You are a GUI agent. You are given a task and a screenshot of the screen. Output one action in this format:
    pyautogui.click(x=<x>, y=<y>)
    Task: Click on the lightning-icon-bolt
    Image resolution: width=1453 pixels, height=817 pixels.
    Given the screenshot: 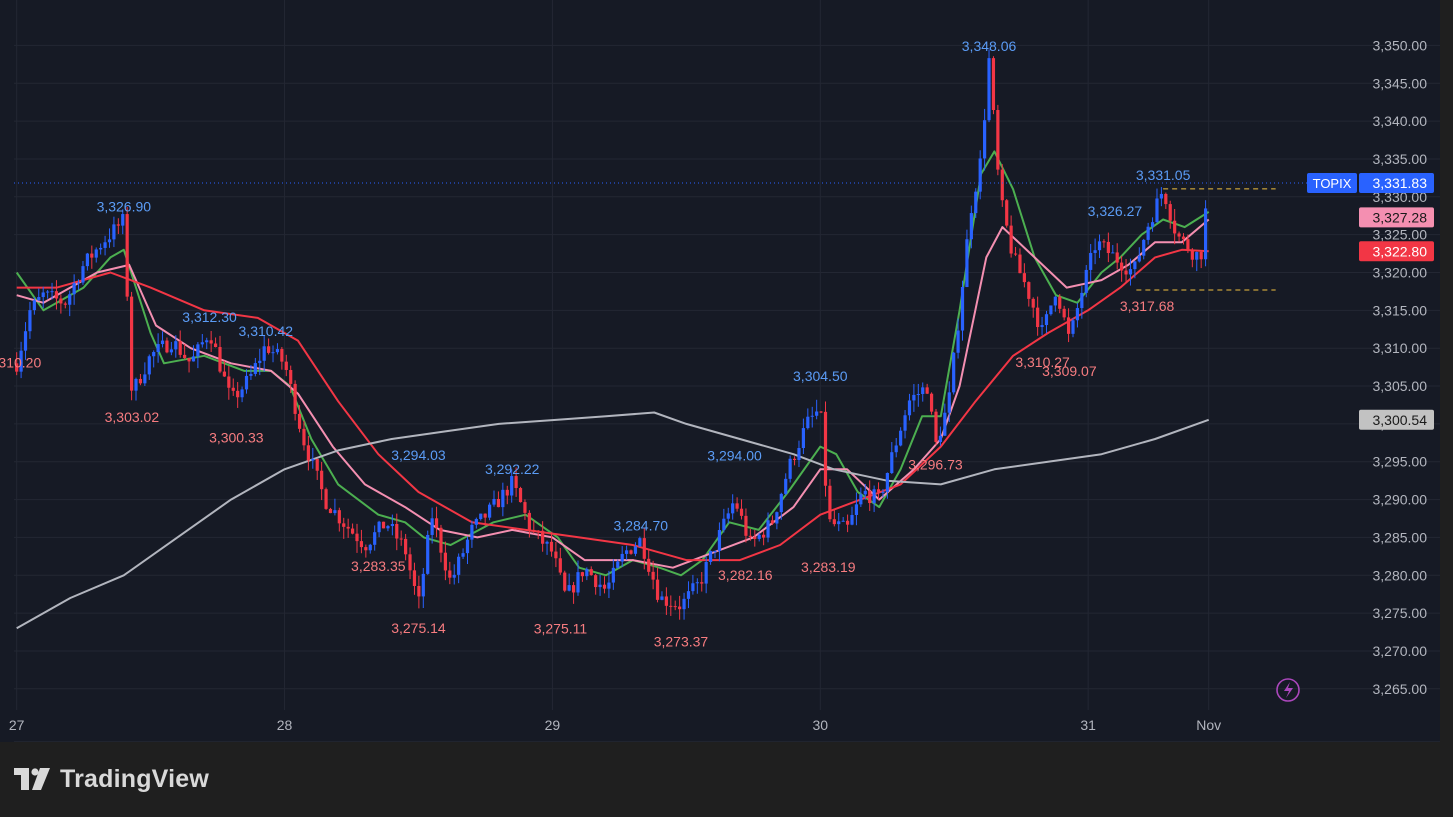 What is the action you would take?
    pyautogui.click(x=1288, y=690)
    